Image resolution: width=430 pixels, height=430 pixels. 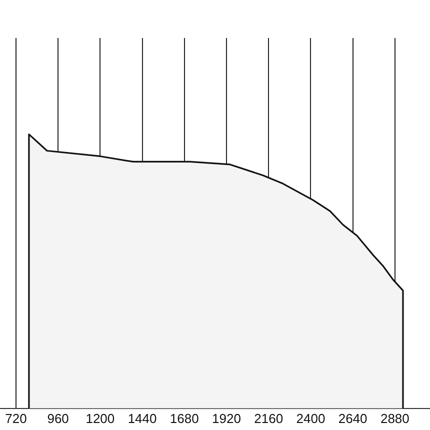 What do you see at coordinates (311, 418) in the screenshot?
I see `x-tick-label: 2400` at bounding box center [311, 418].